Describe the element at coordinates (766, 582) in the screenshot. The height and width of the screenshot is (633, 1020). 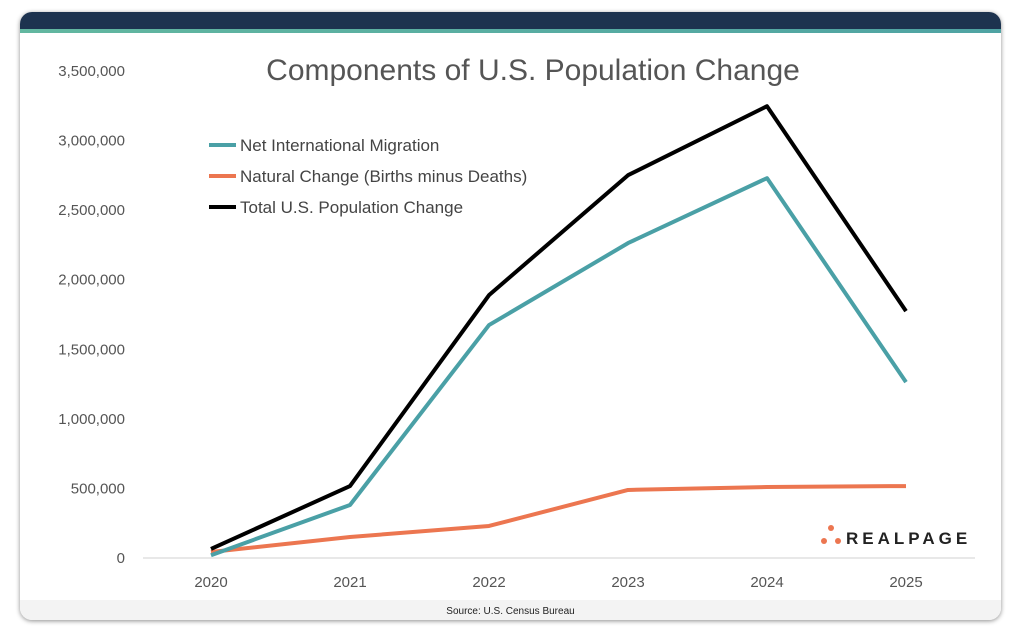
I see `x-tick-label: 2024` at that location.